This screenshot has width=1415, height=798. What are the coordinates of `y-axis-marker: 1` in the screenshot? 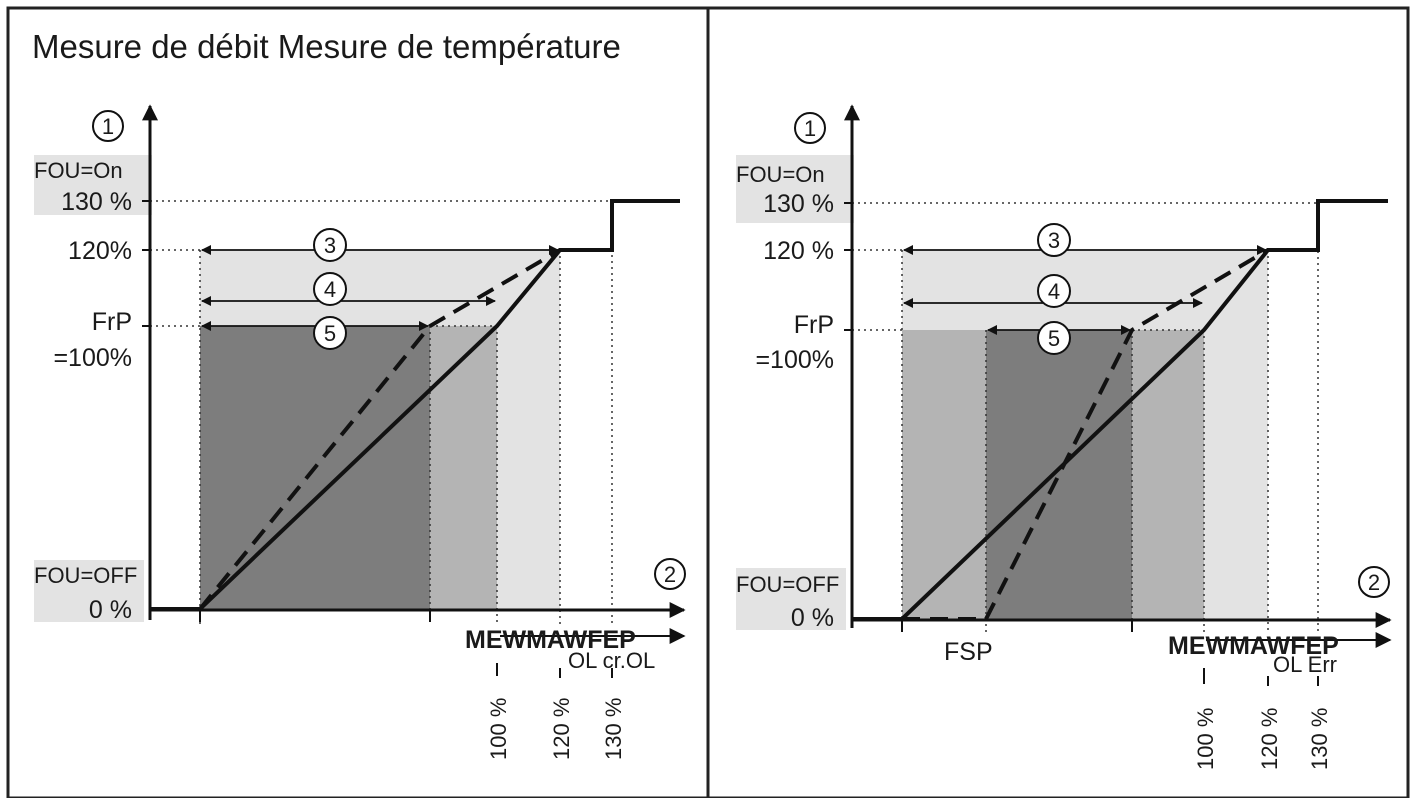 It's located at (108, 126).